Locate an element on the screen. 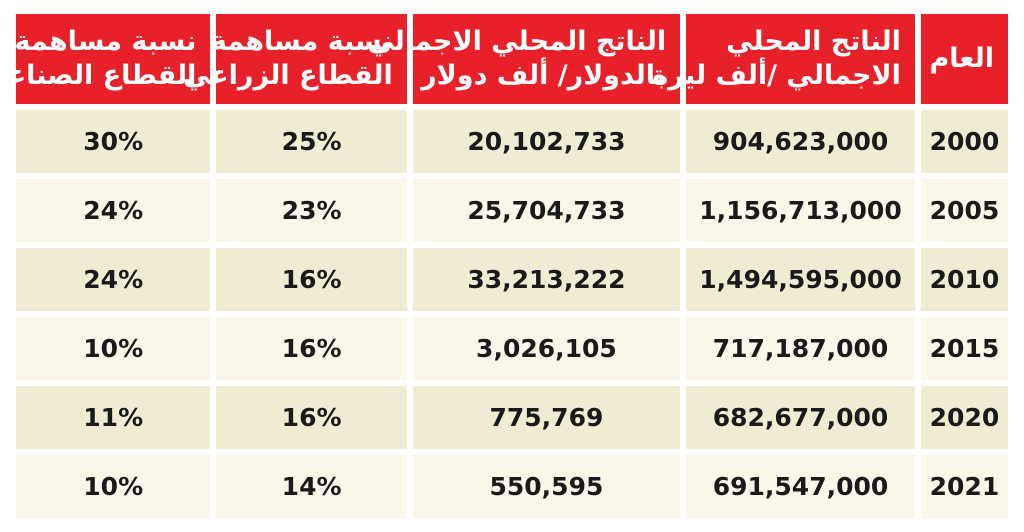 The height and width of the screenshot is (532, 1024). table-row: 2000 904,623,000 20,102,733 25% 30% is located at coordinates (512, 141).